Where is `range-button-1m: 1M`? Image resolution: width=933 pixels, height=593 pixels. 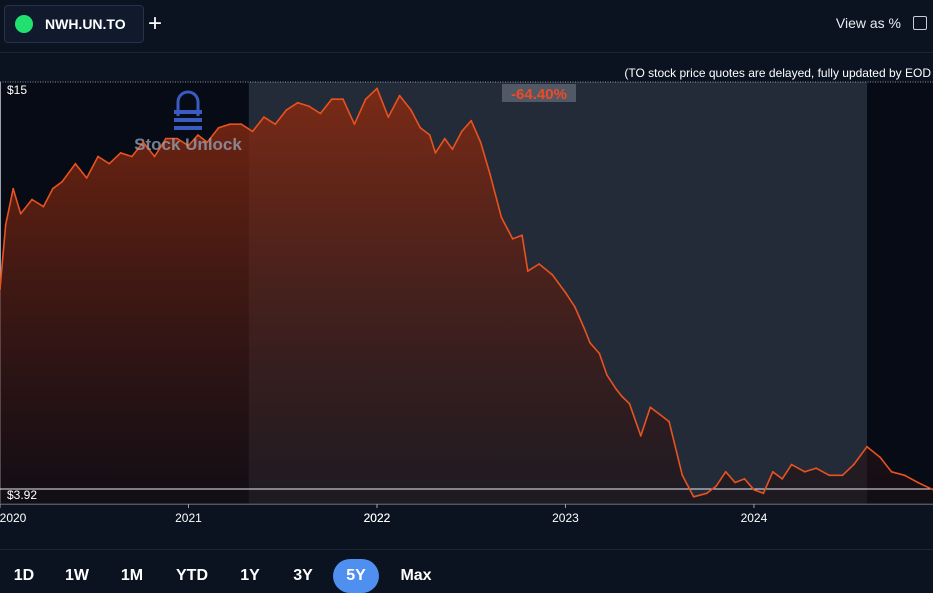 range-button-1m: 1M is located at coordinates (132, 575).